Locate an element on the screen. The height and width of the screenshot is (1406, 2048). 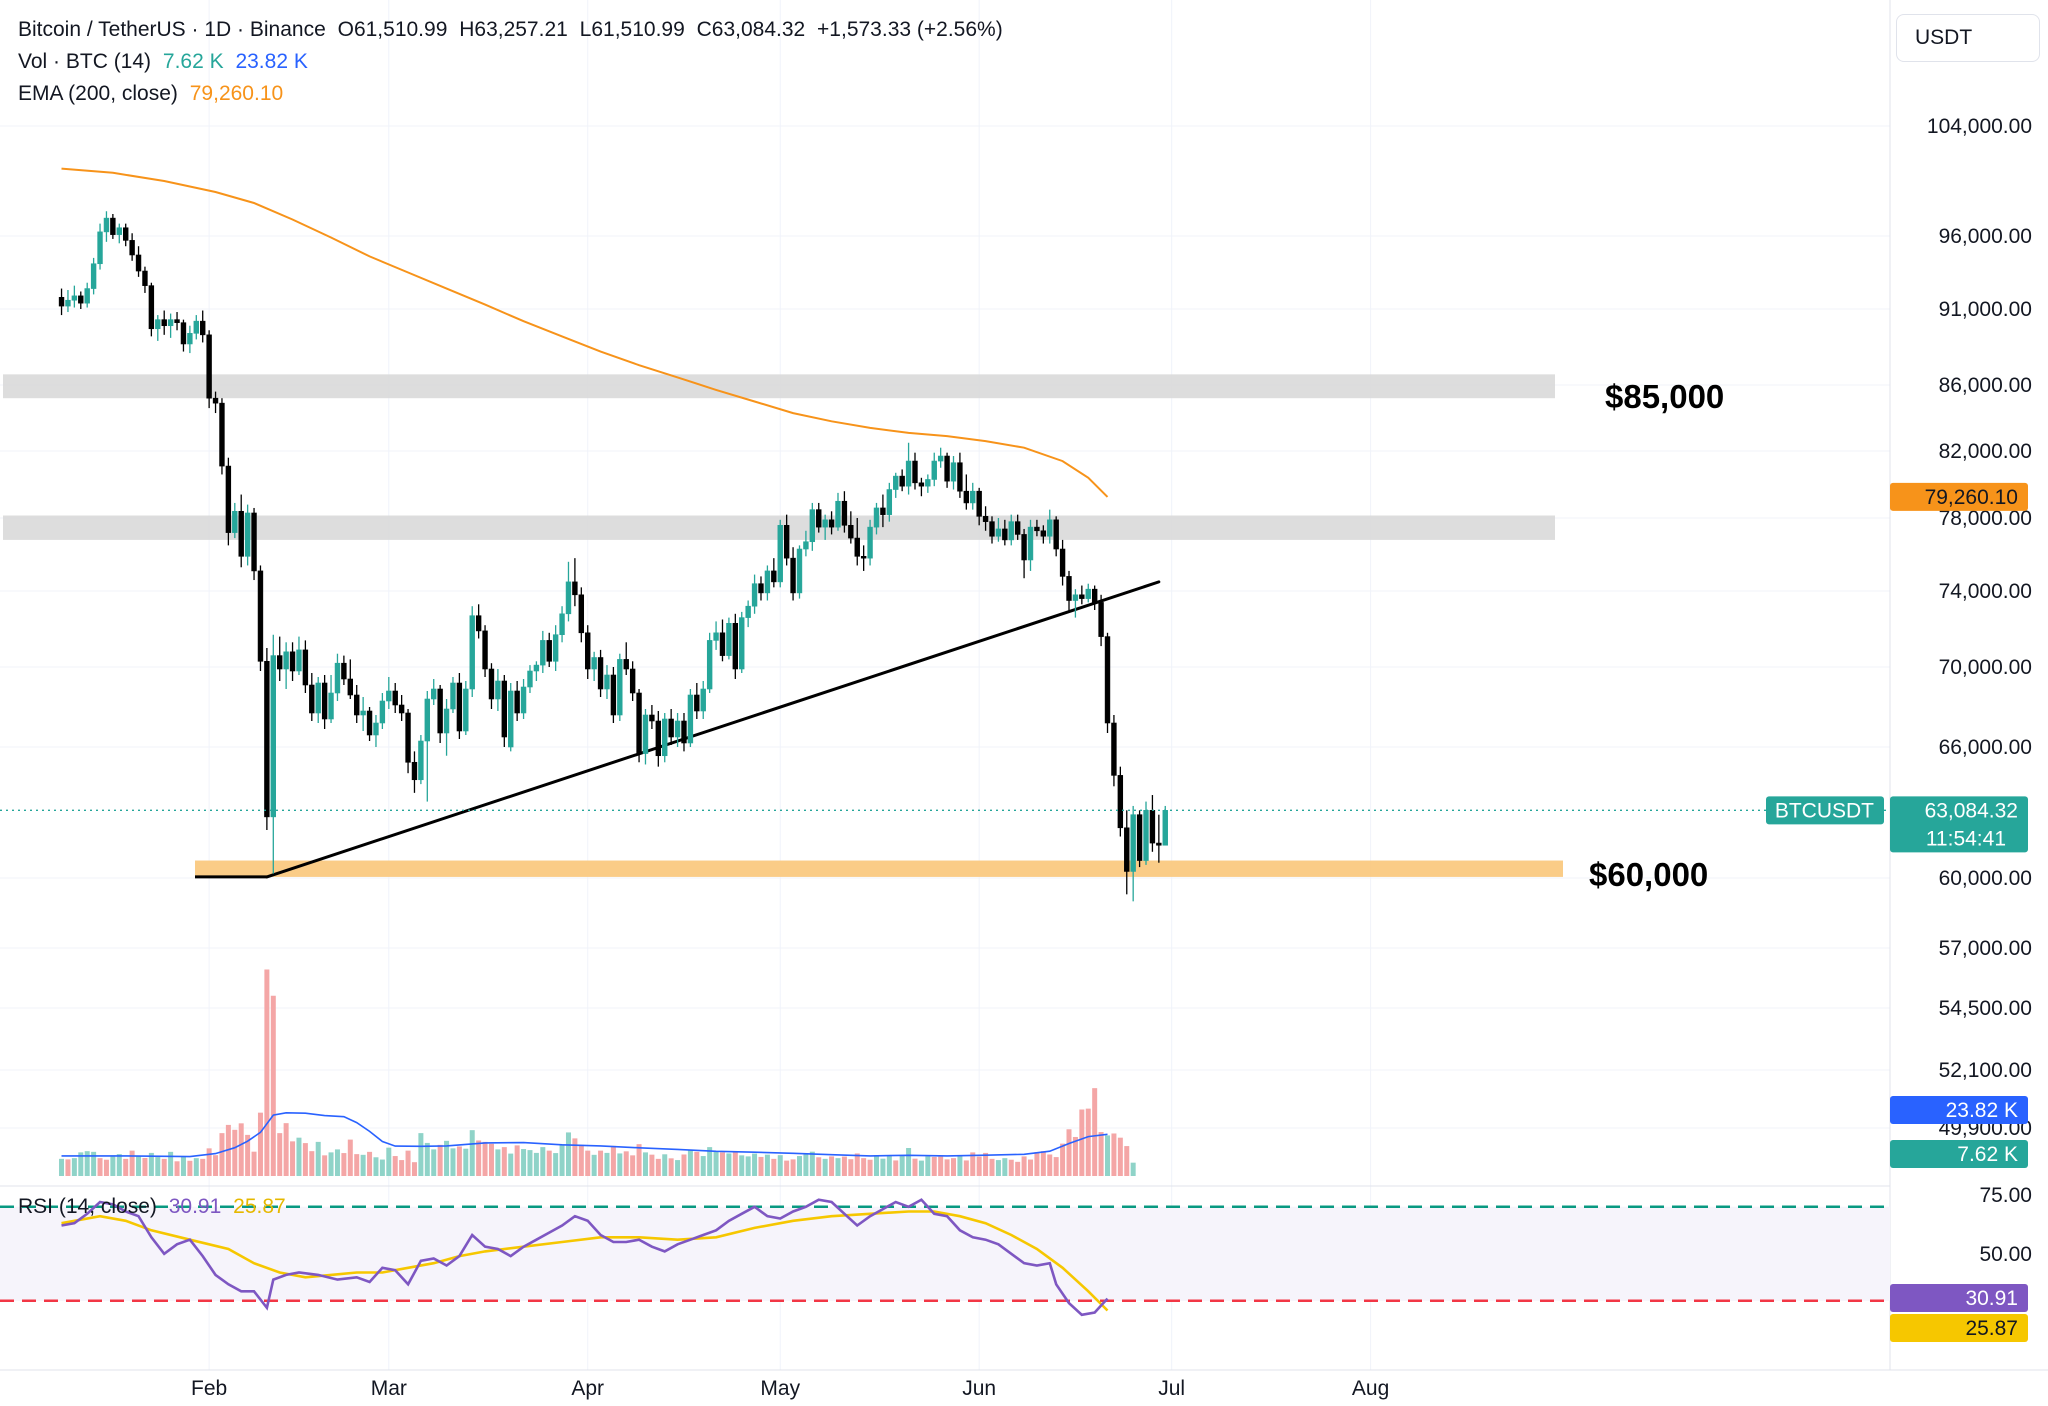
ema-line is located at coordinates (585, 332).